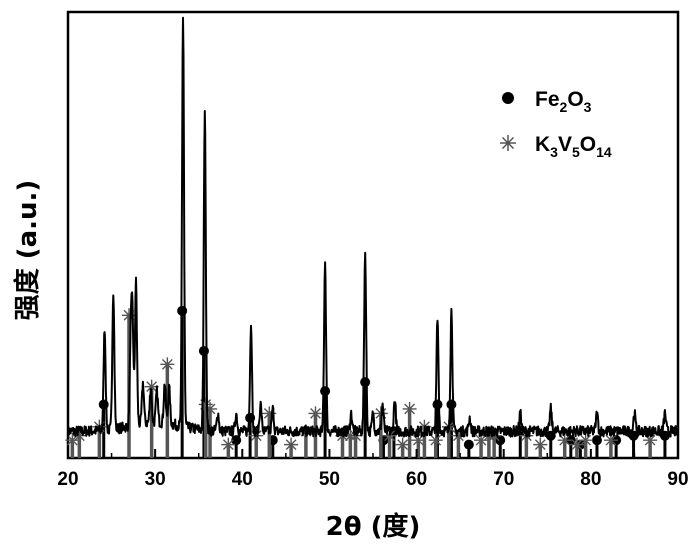  What do you see at coordinates (573, 146) in the screenshot?
I see `legend-k3v5o14-label: K3V5O14` at bounding box center [573, 146].